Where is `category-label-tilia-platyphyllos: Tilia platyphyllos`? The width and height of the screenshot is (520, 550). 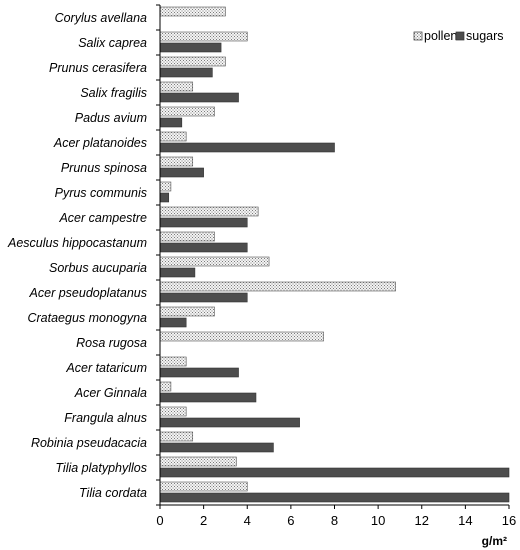 category-label-tilia-platyphyllos: Tilia platyphyllos is located at coordinates (101, 468).